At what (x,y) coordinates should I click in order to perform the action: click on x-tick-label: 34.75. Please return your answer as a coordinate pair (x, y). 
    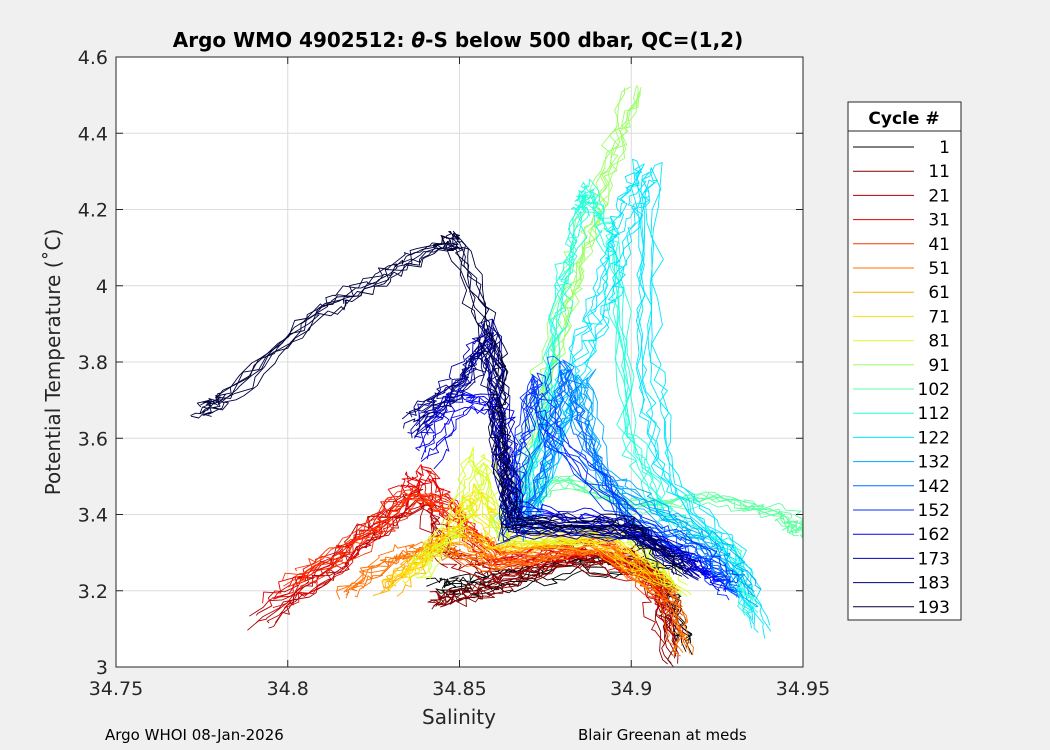
    Looking at the image, I should click on (116, 689).